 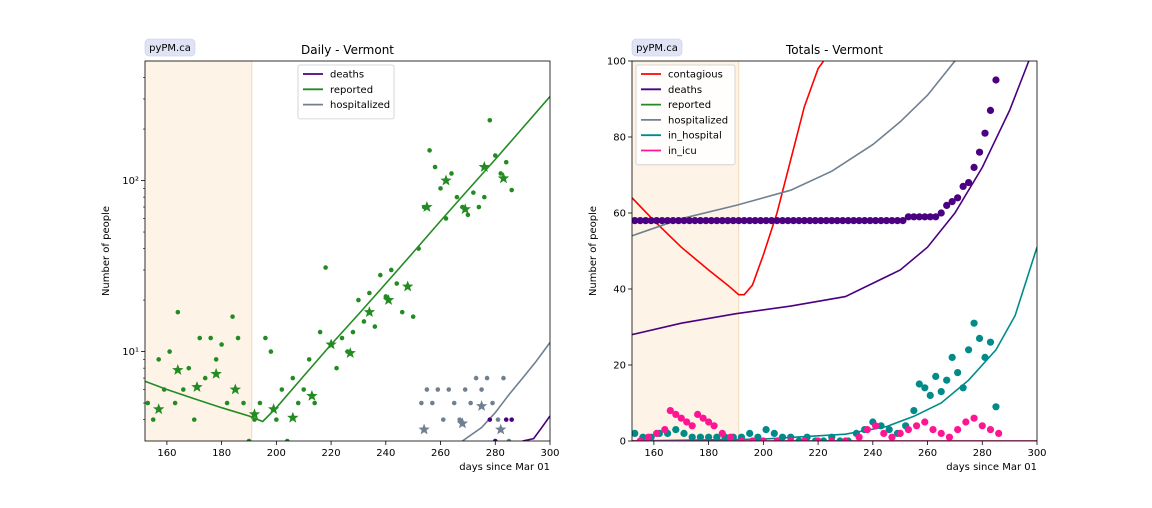 I want to click on chart0-x-tick-label-7: 300, so click(x=549, y=453).